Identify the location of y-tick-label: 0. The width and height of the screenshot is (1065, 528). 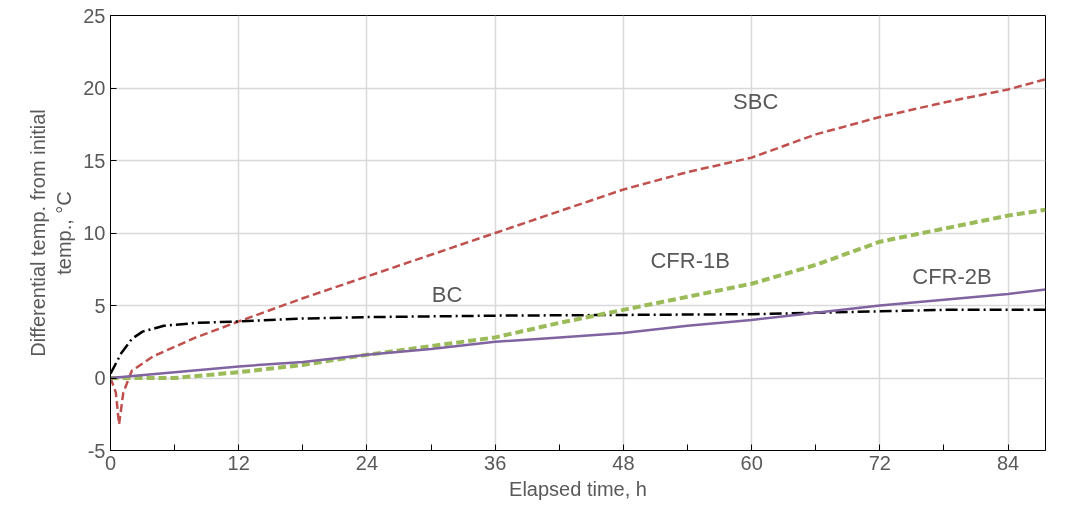
(100, 378).